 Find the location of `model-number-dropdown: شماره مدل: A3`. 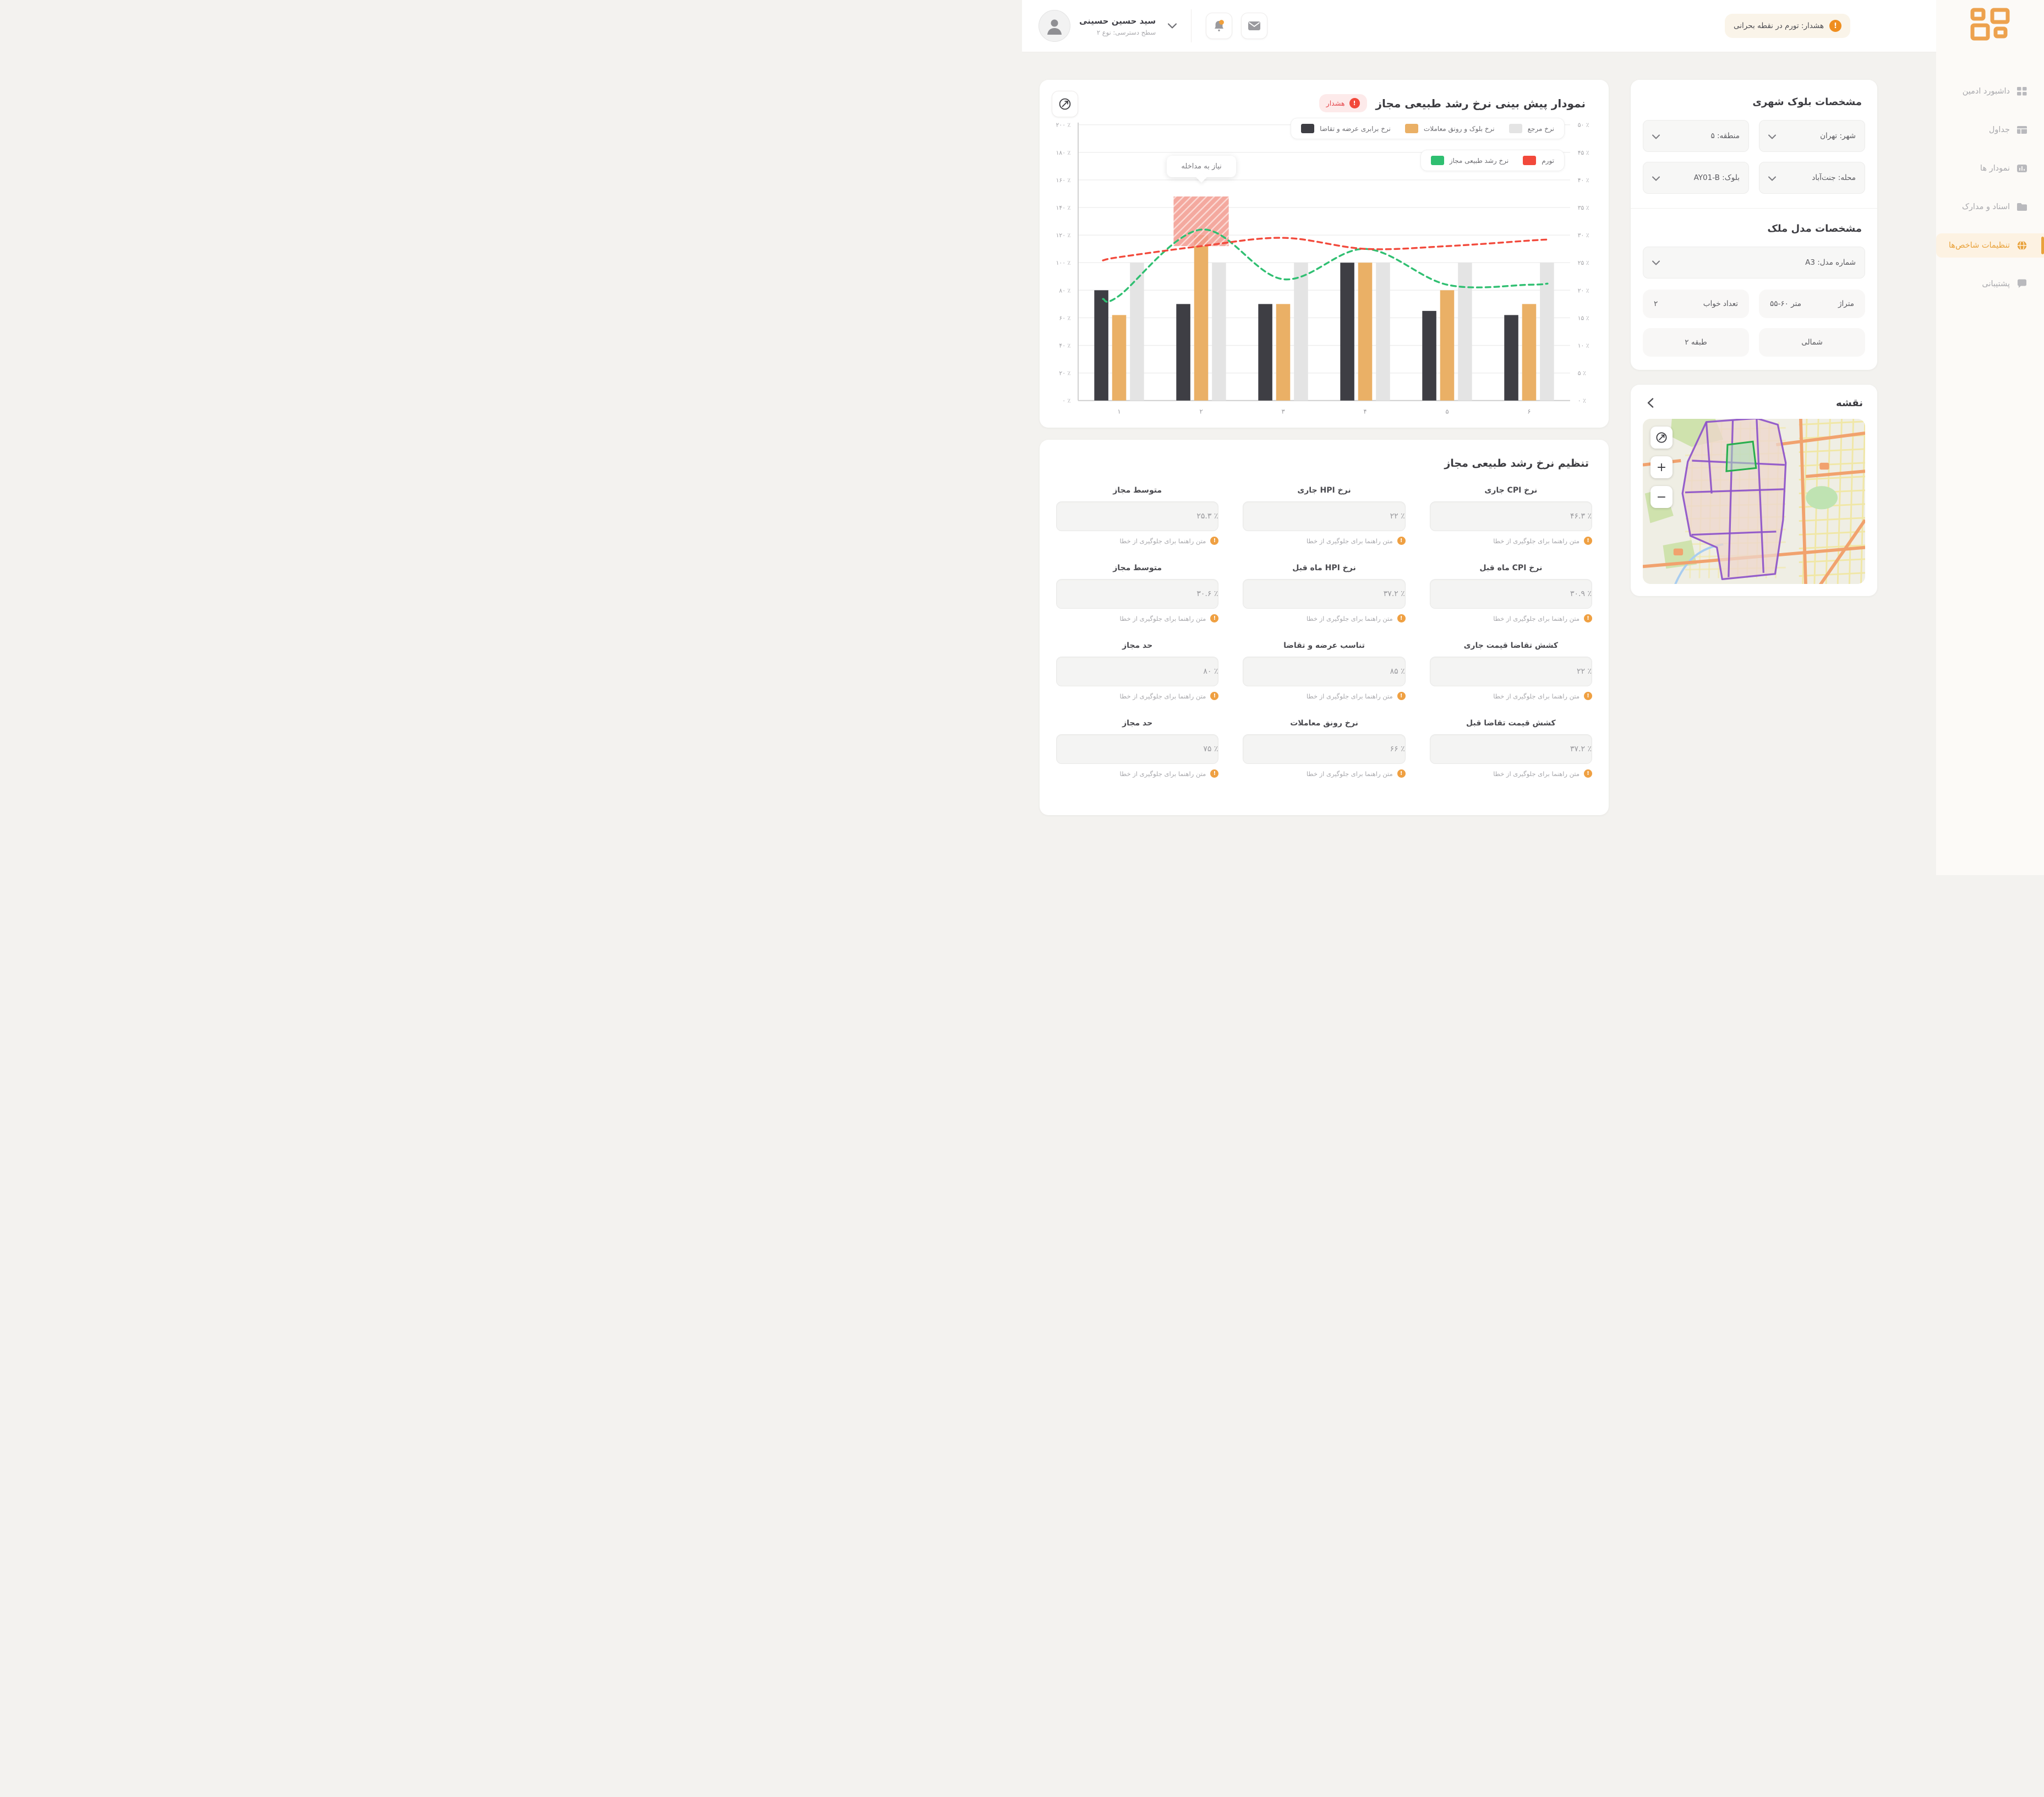

model-number-dropdown: شماره مدل: A3 is located at coordinates (1754, 262).